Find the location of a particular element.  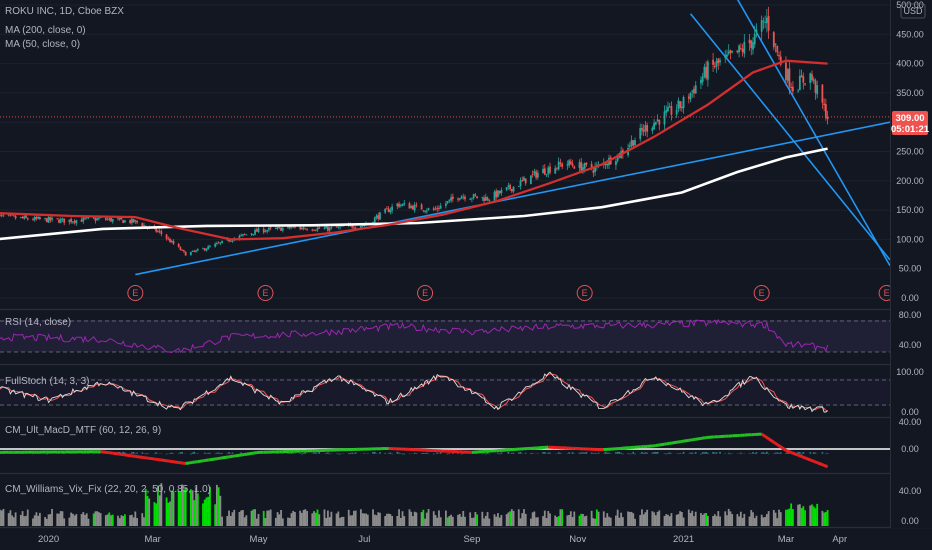

ma50-legend: MA (50, close, 0) is located at coordinates (42, 44).